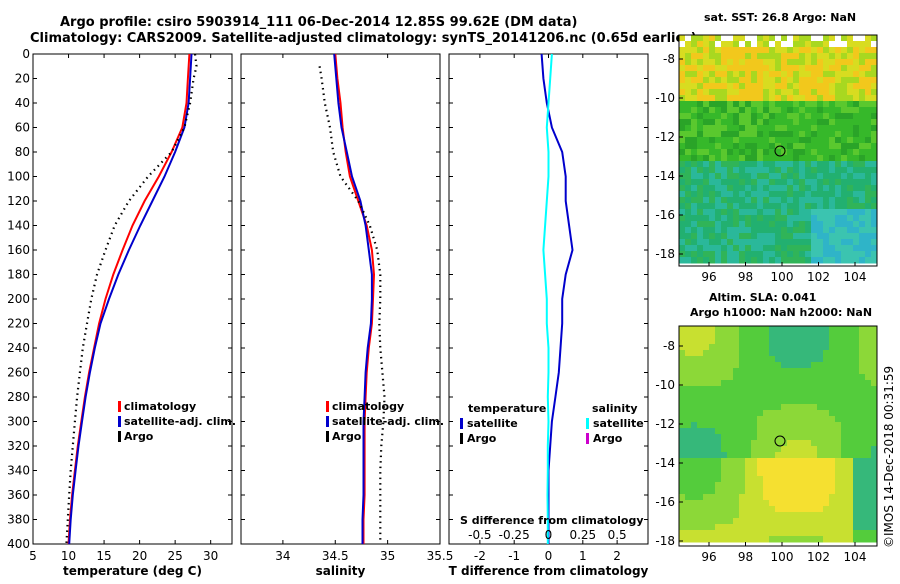 The height and width of the screenshot is (584, 900). What do you see at coordinates (507, 408) in the screenshot?
I see `legend-title-temperature: temperature` at bounding box center [507, 408].